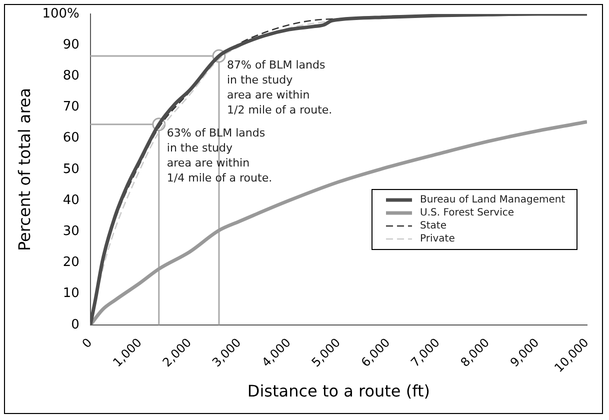 The width and height of the screenshot is (609, 420). Describe the element at coordinates (71, 107) in the screenshot. I see `y-tick-label: 70` at that location.